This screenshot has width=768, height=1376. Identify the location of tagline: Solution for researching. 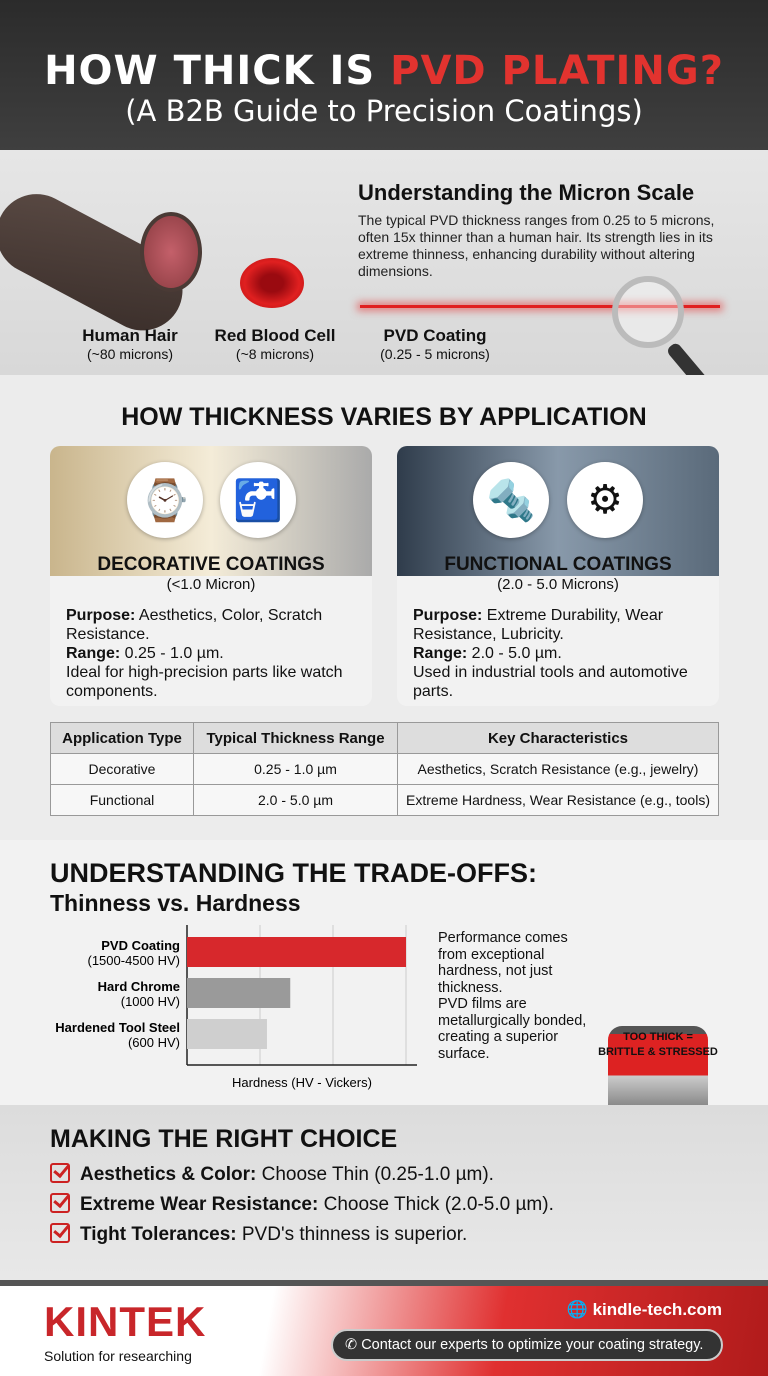
(118, 1356).